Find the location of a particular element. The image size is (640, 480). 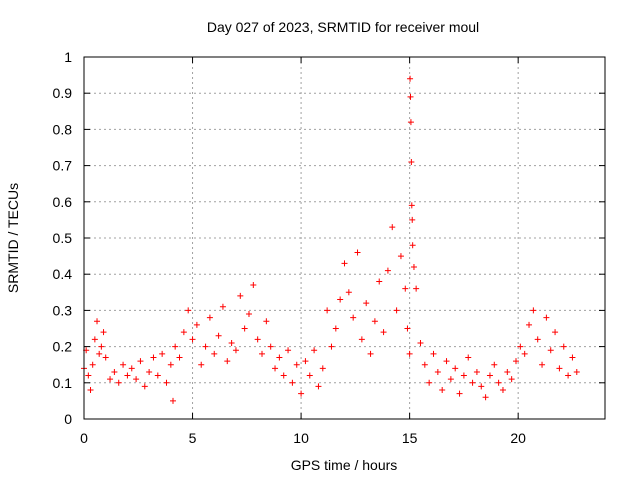

x-tick-label: 20 is located at coordinates (518, 438).